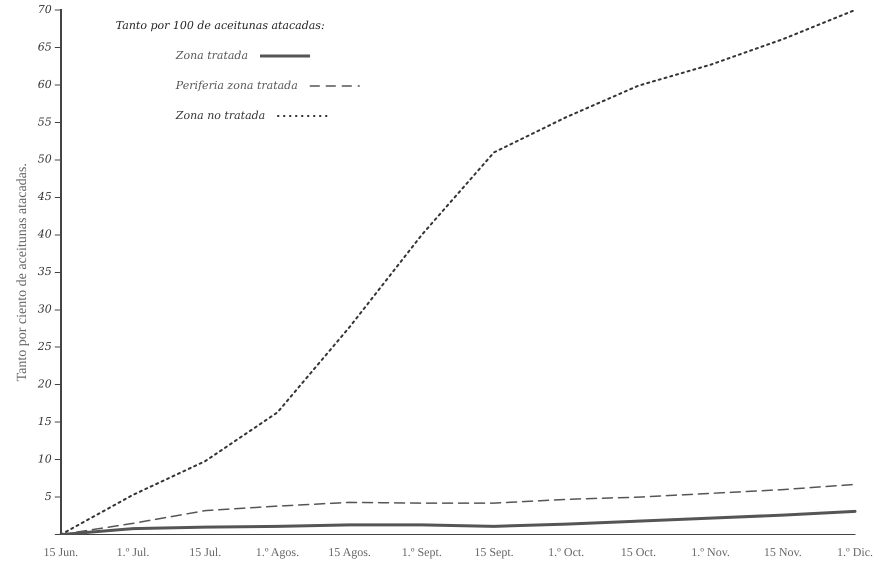  I want to click on y-tick-label: 50, so click(45, 159).